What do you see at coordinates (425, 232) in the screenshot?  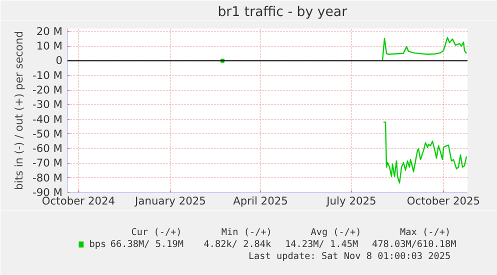 I see `text: Max (-/+)` at bounding box center [425, 232].